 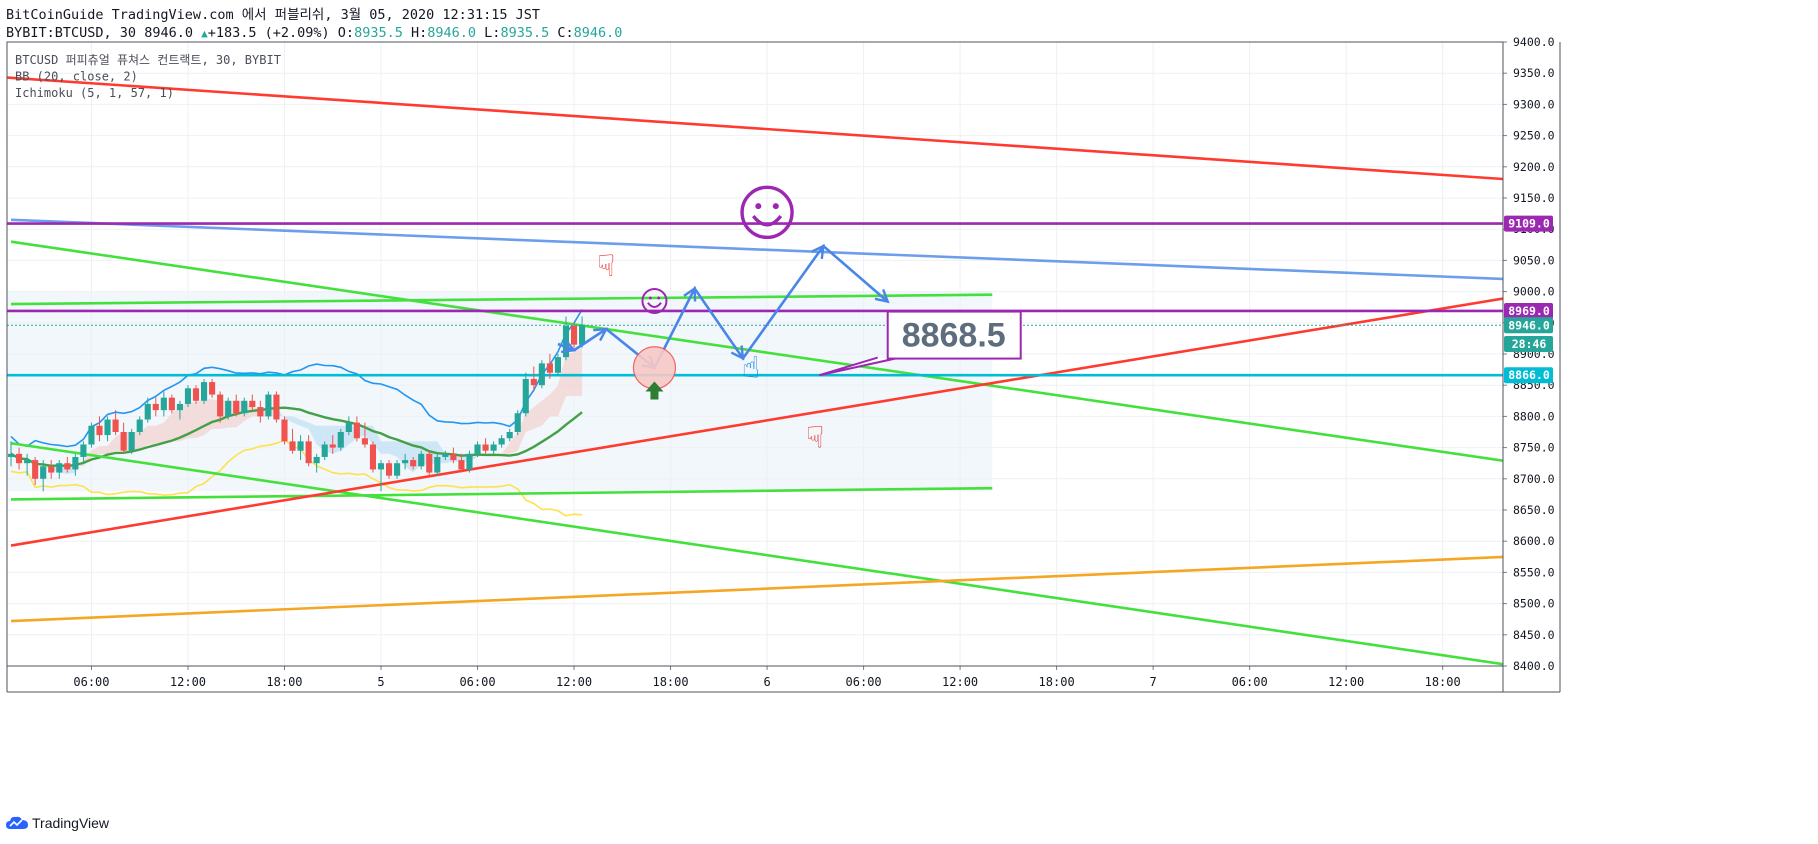 I want to click on y-tick-label: 8500.0, so click(x=1534, y=604).